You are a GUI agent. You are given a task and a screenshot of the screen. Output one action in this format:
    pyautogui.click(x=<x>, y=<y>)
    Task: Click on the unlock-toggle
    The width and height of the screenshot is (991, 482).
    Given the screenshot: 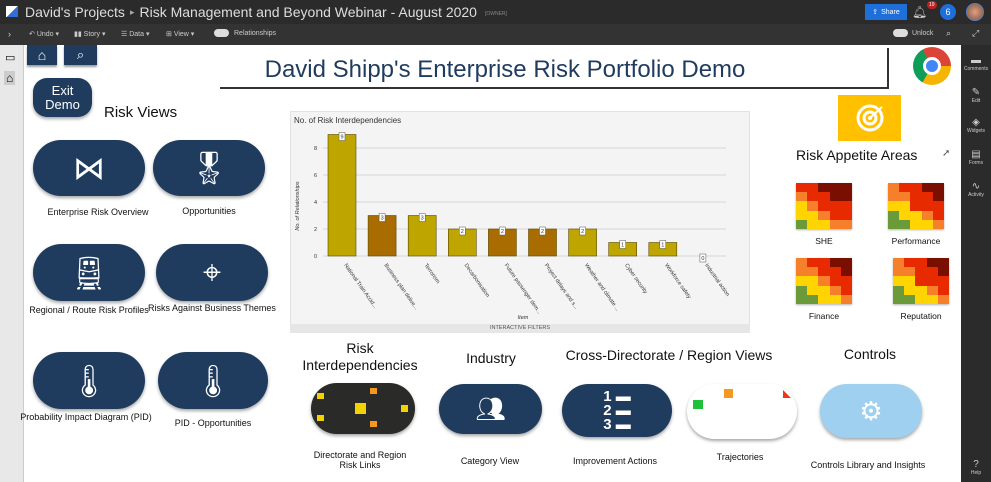 What is the action you would take?
    pyautogui.click(x=900, y=33)
    